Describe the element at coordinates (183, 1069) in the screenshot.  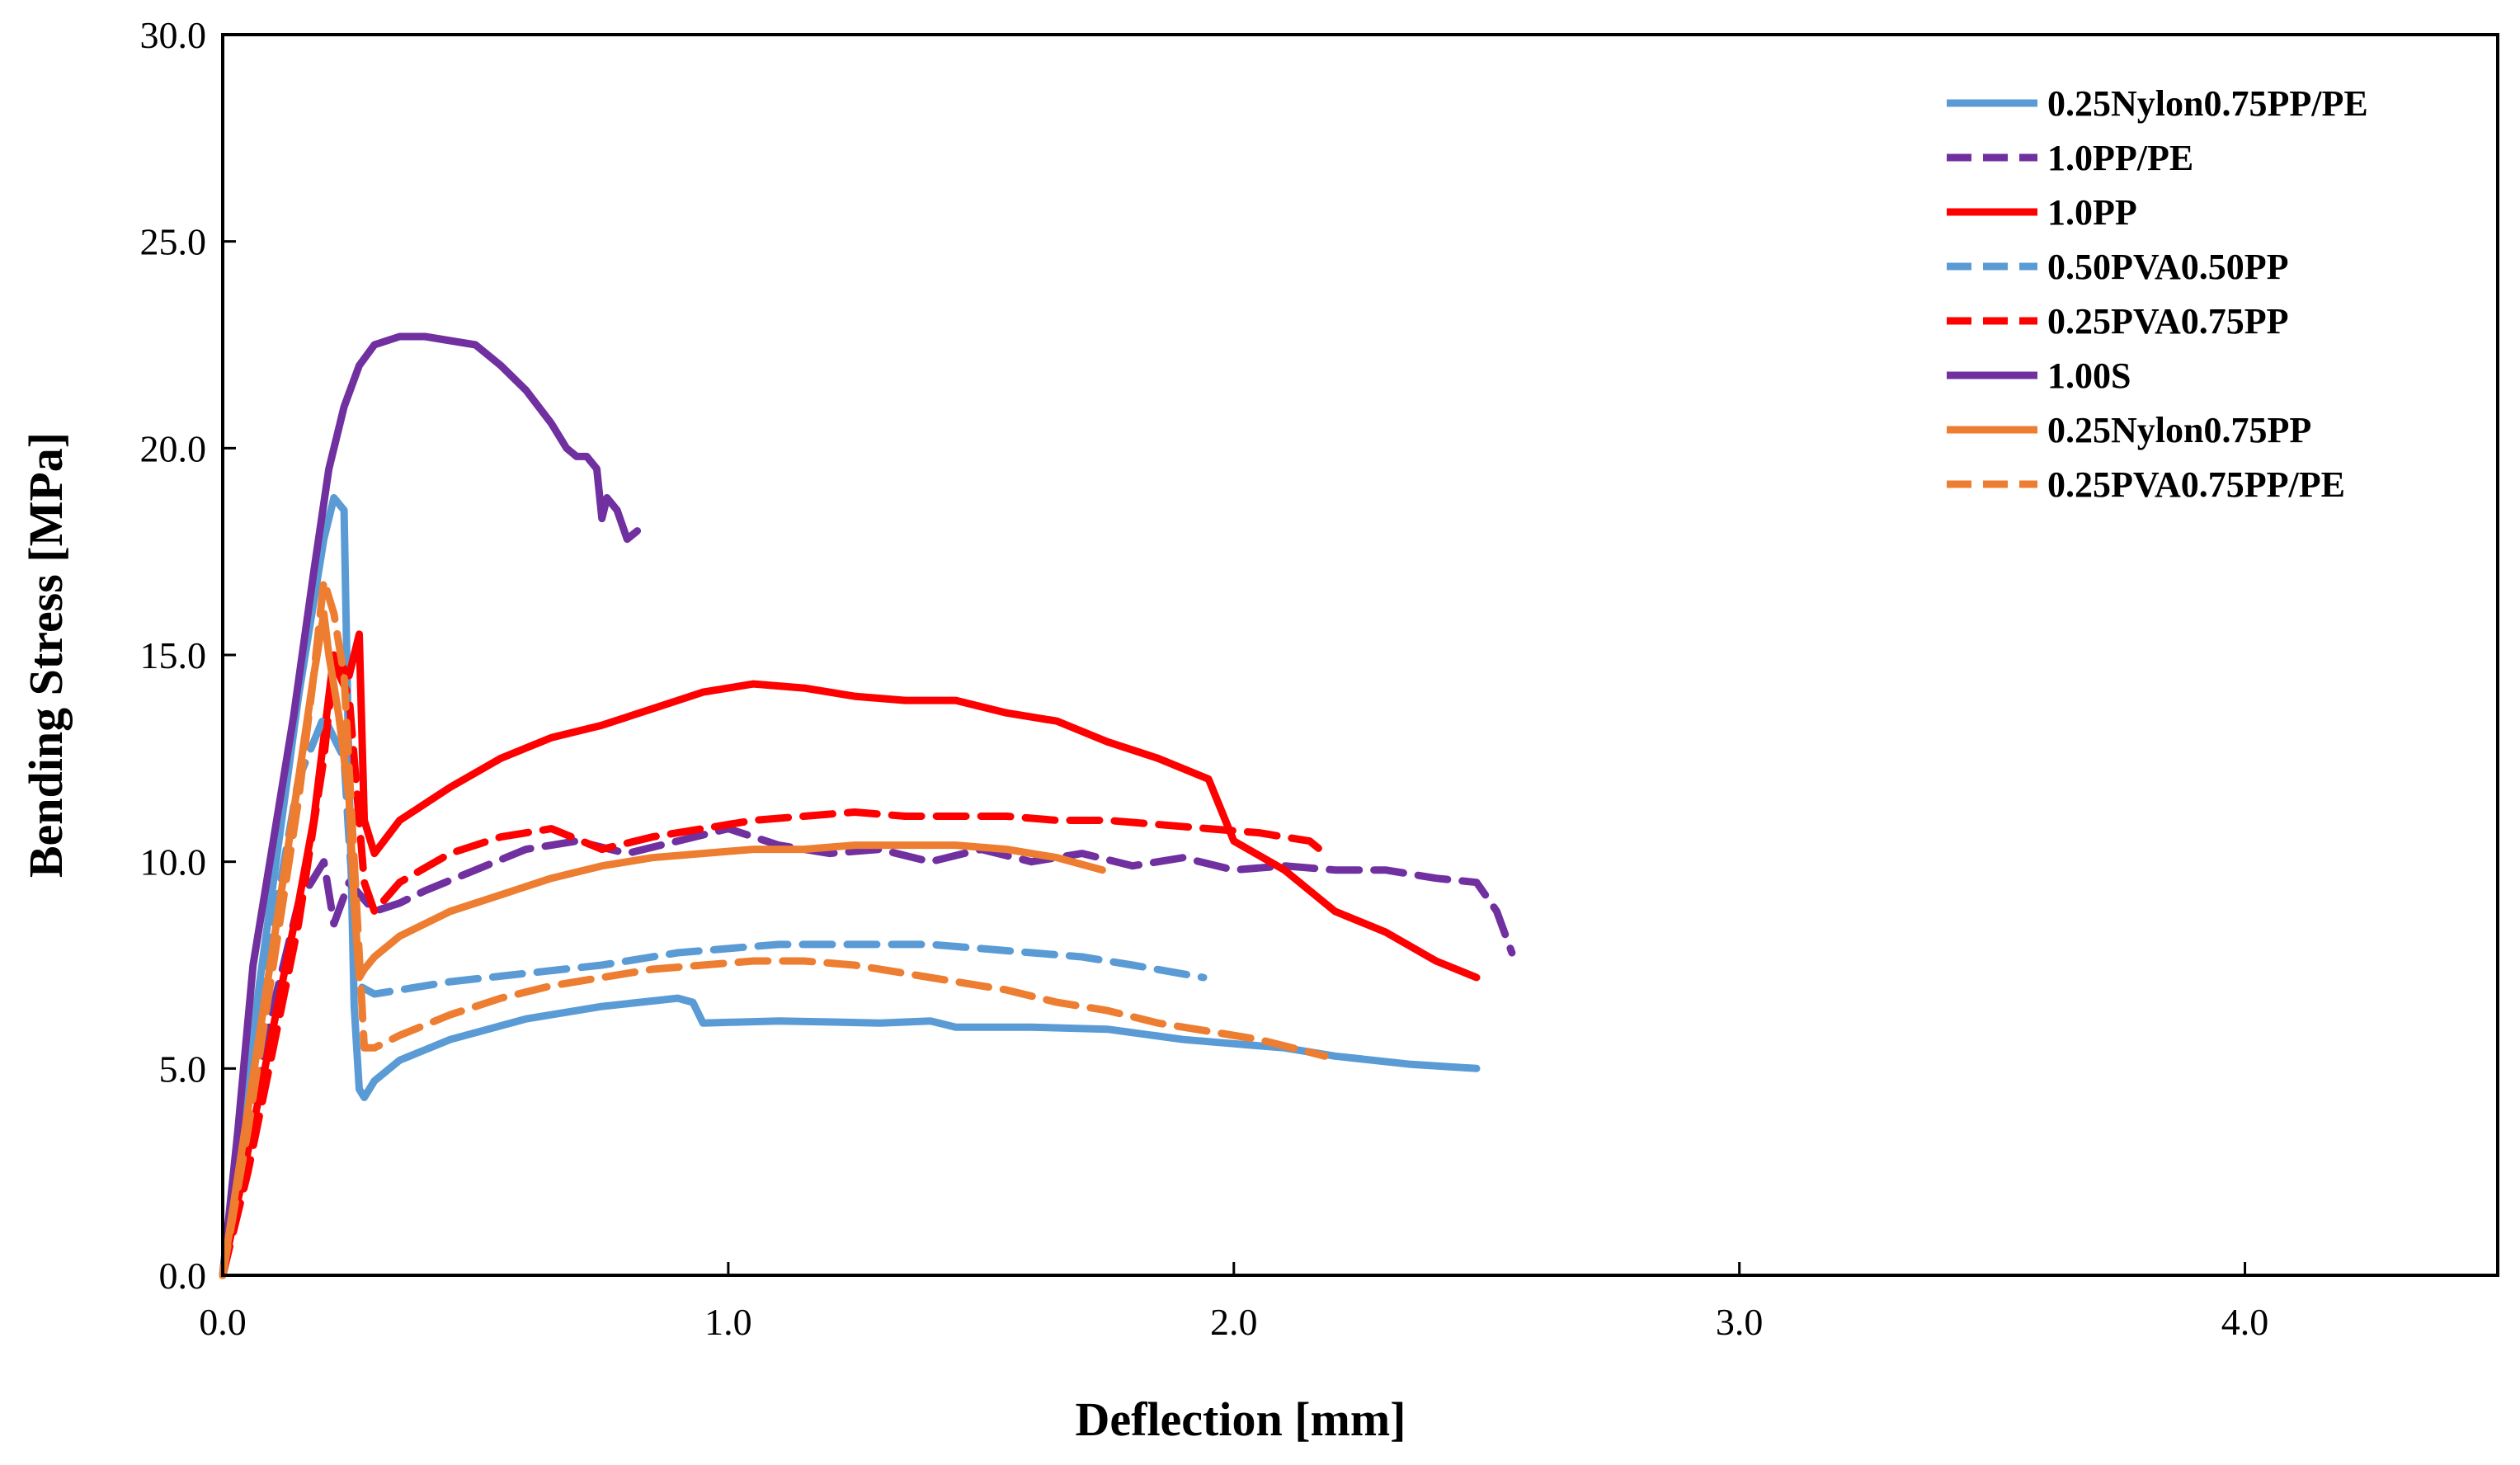
I see `y-tick-label: 5.0` at that location.